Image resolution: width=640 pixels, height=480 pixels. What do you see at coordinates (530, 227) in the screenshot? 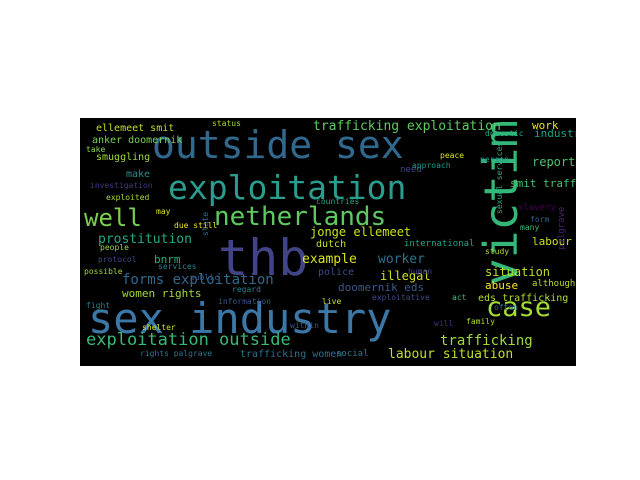
I see `word-cloud-term: many` at bounding box center [530, 227].